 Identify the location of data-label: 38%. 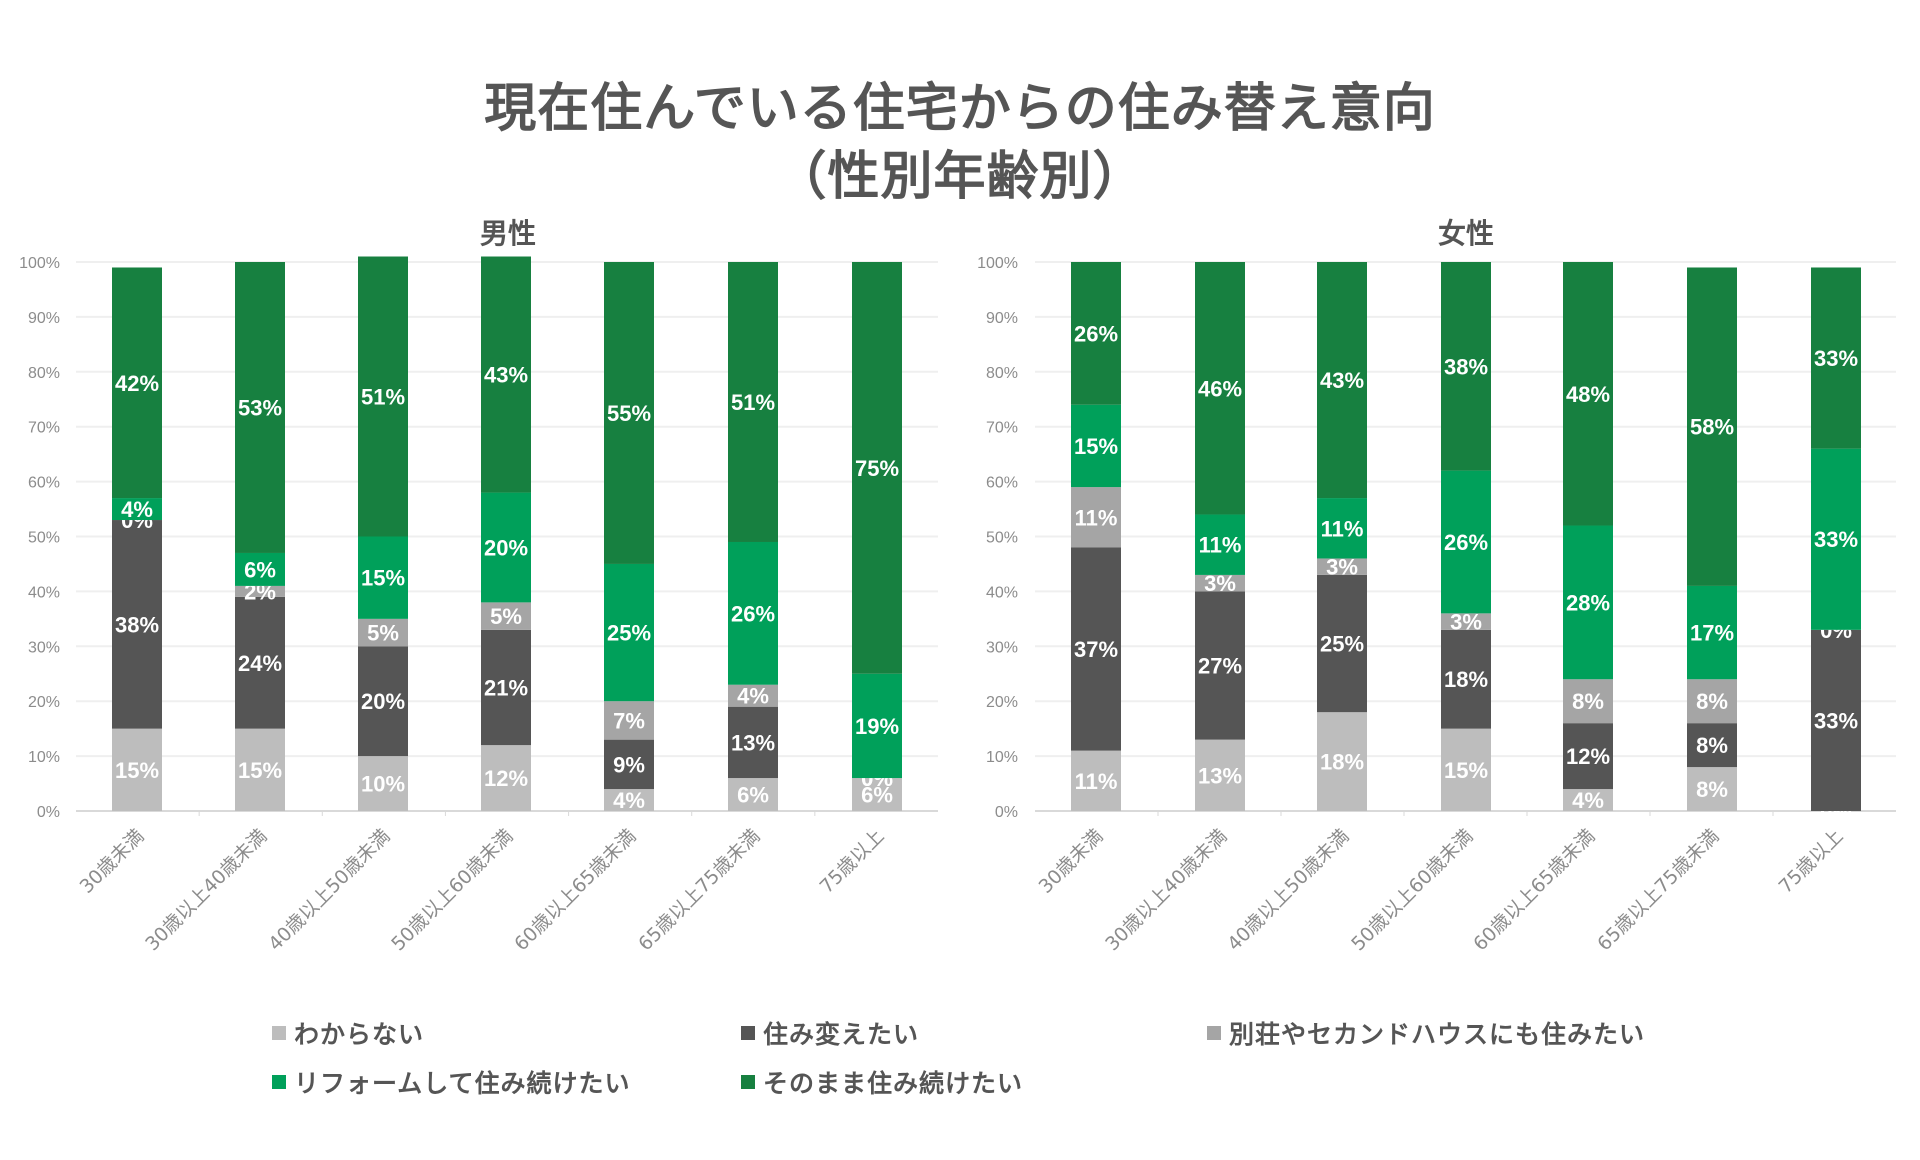
(137, 624).